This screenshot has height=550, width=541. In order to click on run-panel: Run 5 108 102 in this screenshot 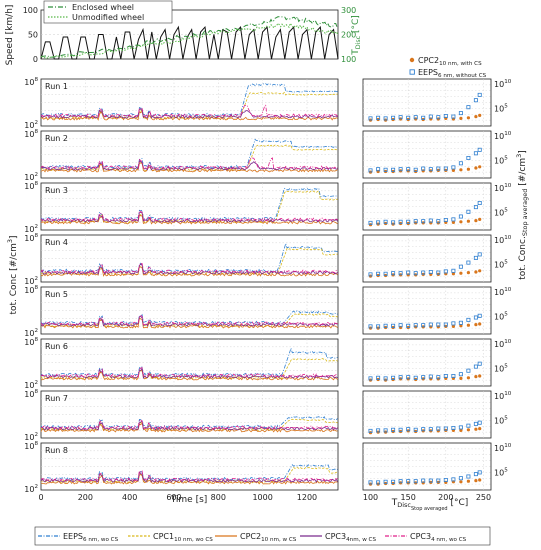, I will do `click(181, 311)`.